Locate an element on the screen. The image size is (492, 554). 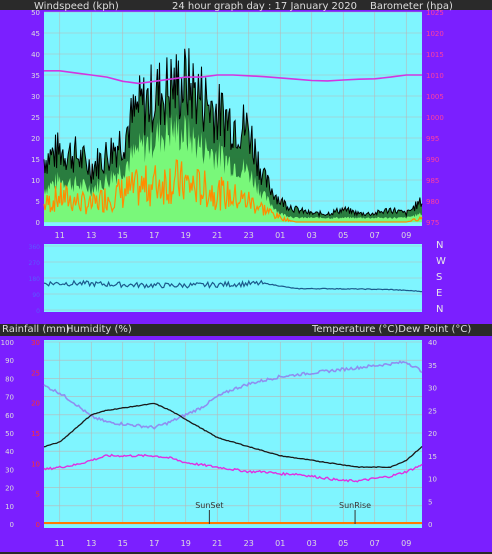
wind-y-tick-label: 50 is located at coordinates (35, 13).